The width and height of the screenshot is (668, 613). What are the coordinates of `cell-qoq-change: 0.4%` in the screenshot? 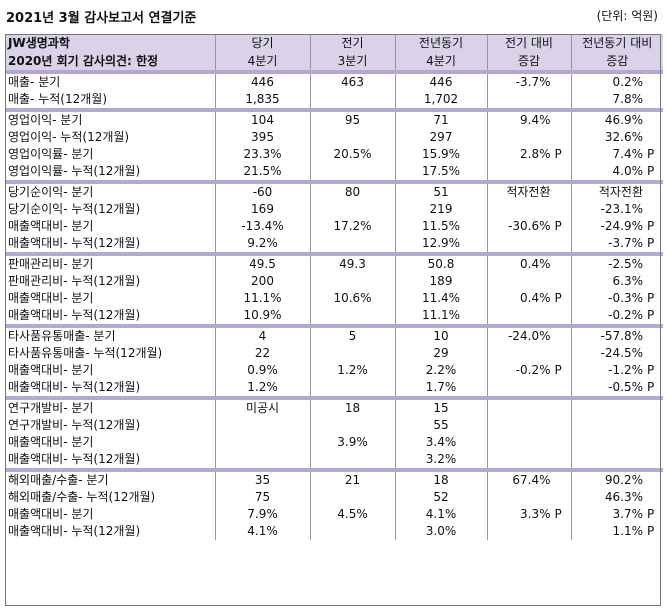 It's located at (528, 264).